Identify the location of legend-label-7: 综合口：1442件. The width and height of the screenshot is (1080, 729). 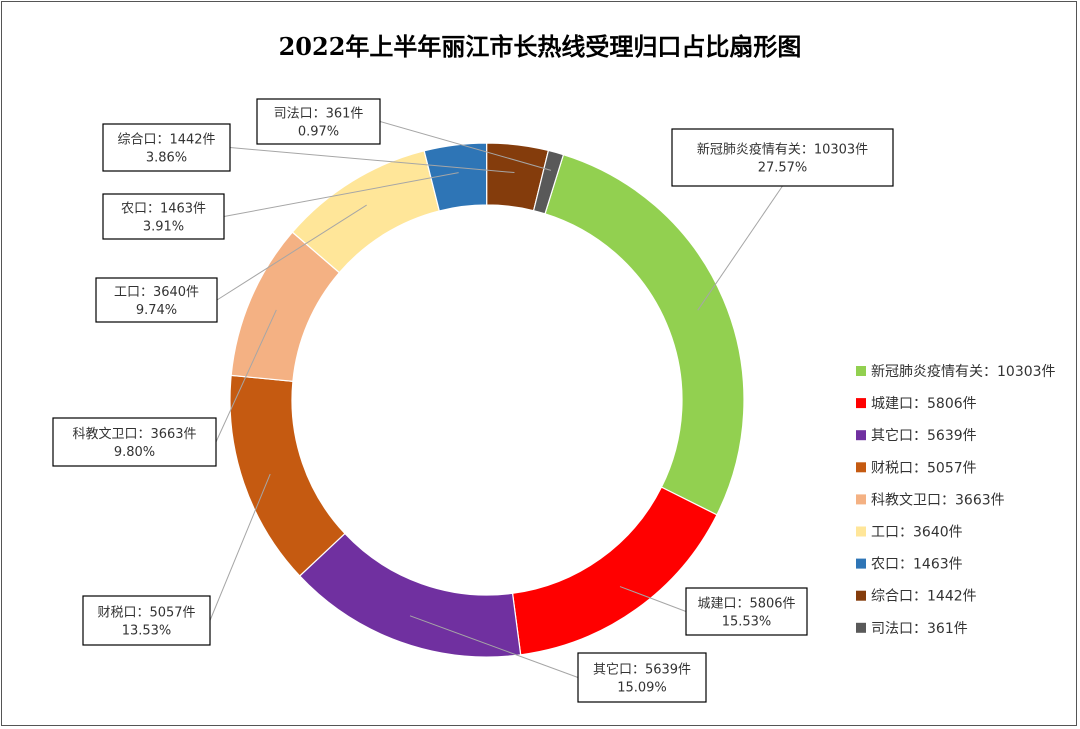
(924, 597).